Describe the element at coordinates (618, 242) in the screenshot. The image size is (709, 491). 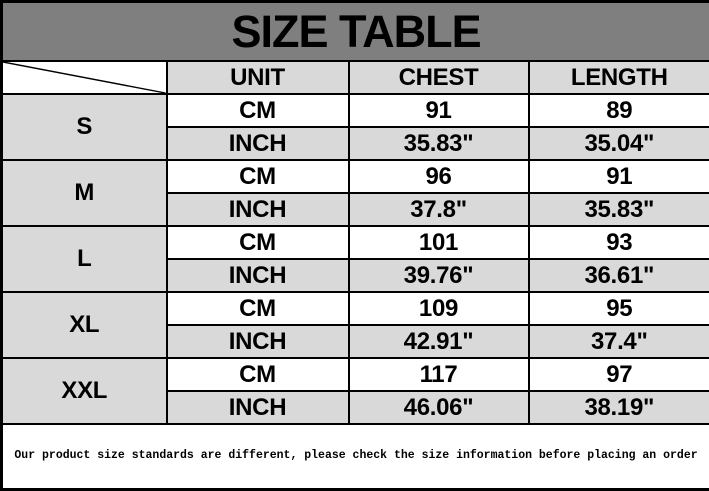
I see `length-cm-value: 93` at that location.